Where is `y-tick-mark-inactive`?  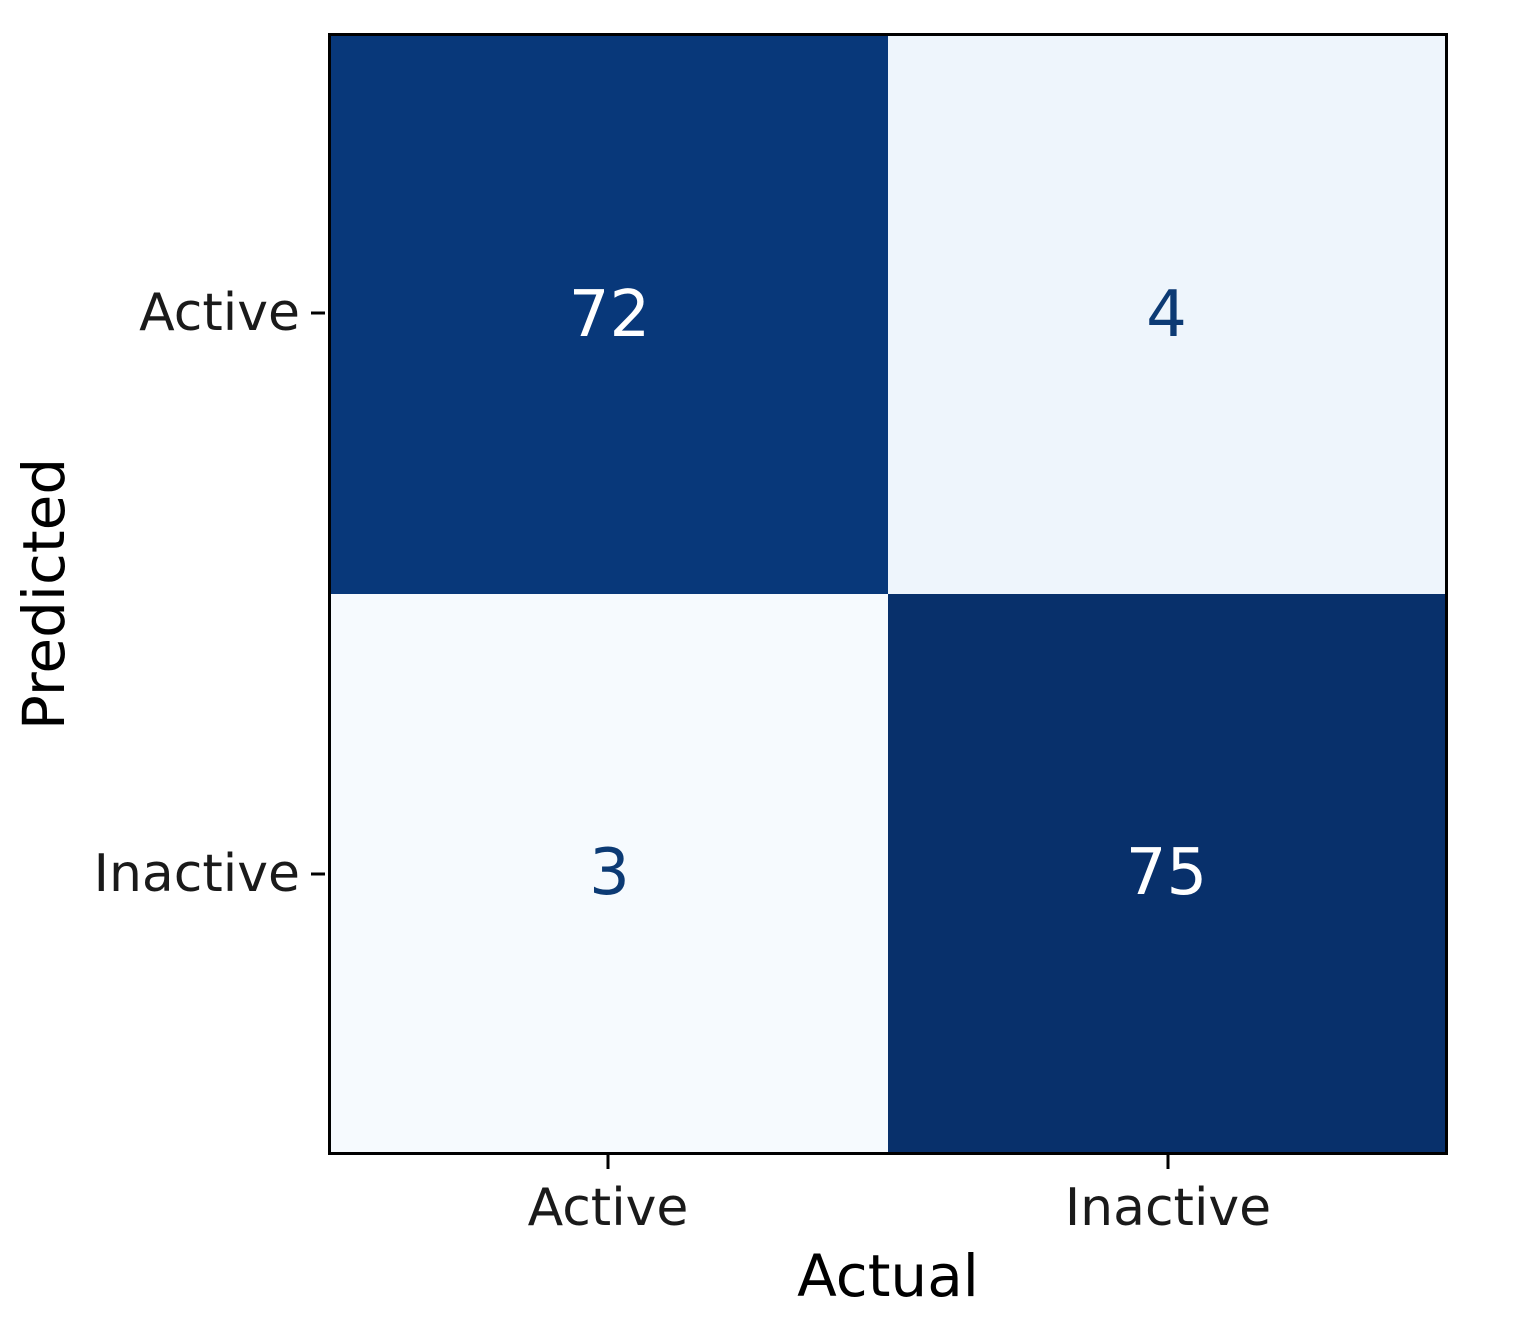
y-tick-mark-inactive is located at coordinates (318, 874).